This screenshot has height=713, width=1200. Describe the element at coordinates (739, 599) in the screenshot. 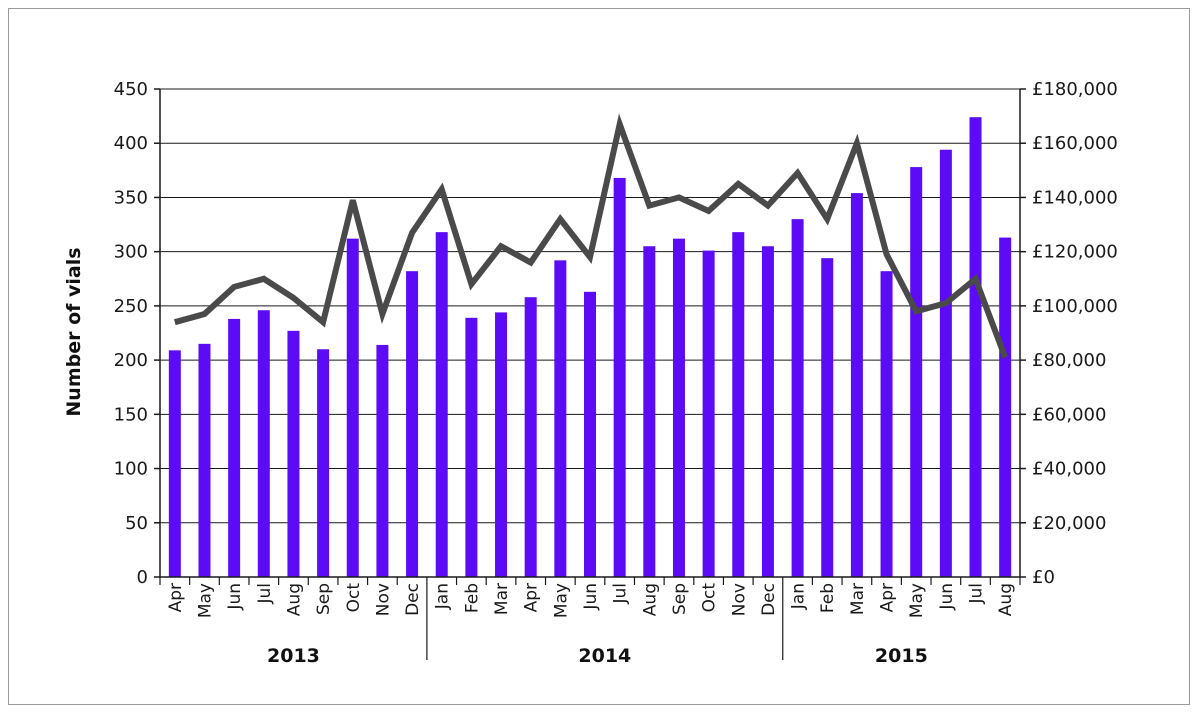

I see `category-label-19: Nov` at that location.